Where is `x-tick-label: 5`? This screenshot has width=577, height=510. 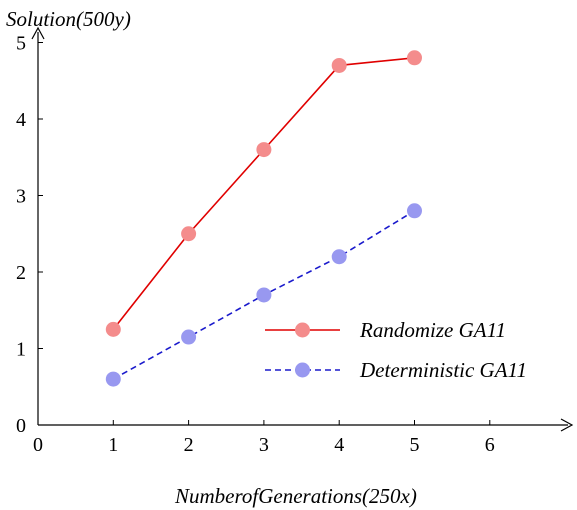
x-tick-label: 5 is located at coordinates (415, 445).